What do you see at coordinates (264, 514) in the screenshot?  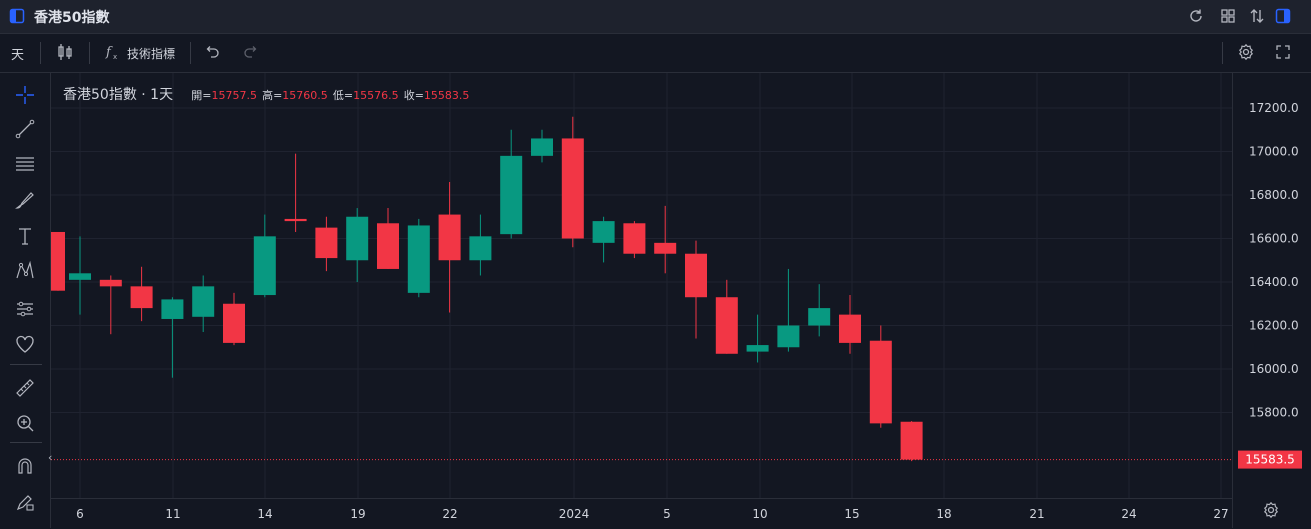 I see `x-tick-label: 14` at bounding box center [264, 514].